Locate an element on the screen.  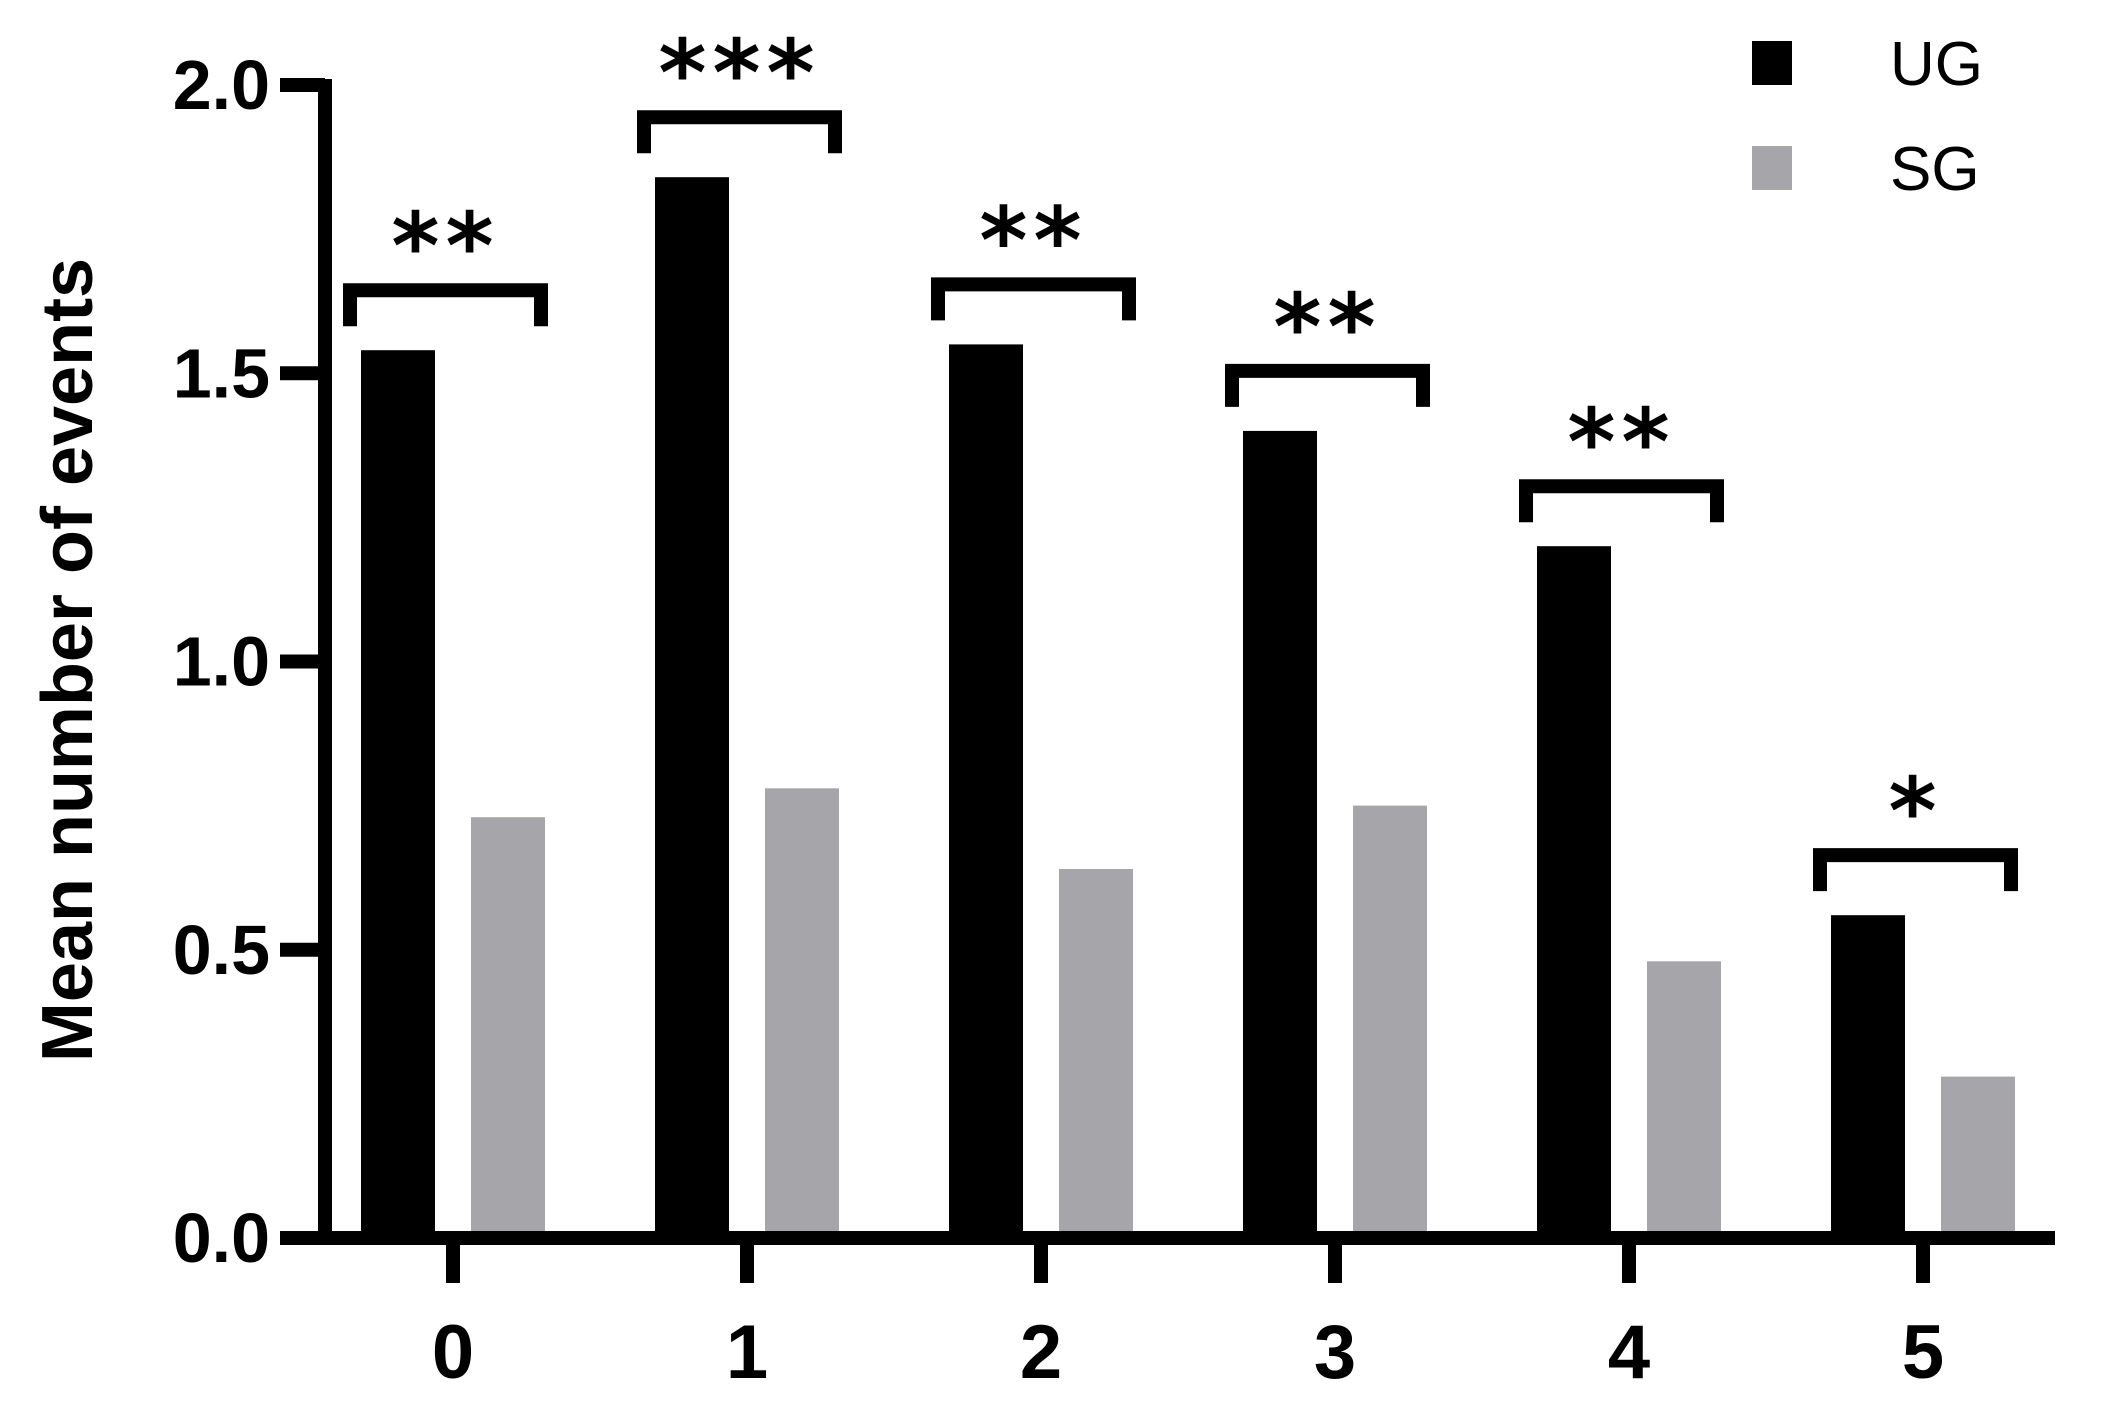
x-tick-label-0: 0 is located at coordinates (453, 1352).